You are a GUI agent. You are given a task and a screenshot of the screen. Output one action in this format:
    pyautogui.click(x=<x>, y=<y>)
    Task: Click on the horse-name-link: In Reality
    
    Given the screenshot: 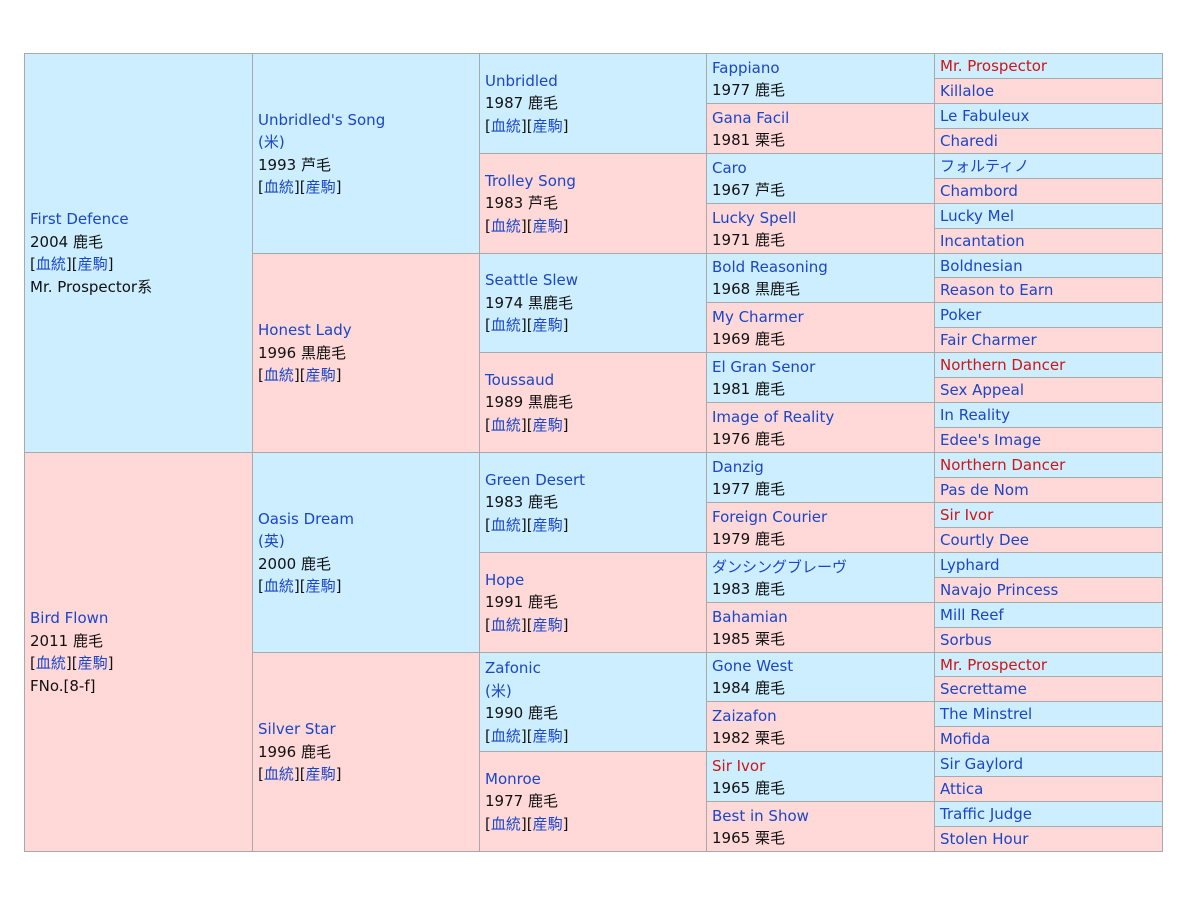 What is the action you would take?
    pyautogui.click(x=975, y=415)
    